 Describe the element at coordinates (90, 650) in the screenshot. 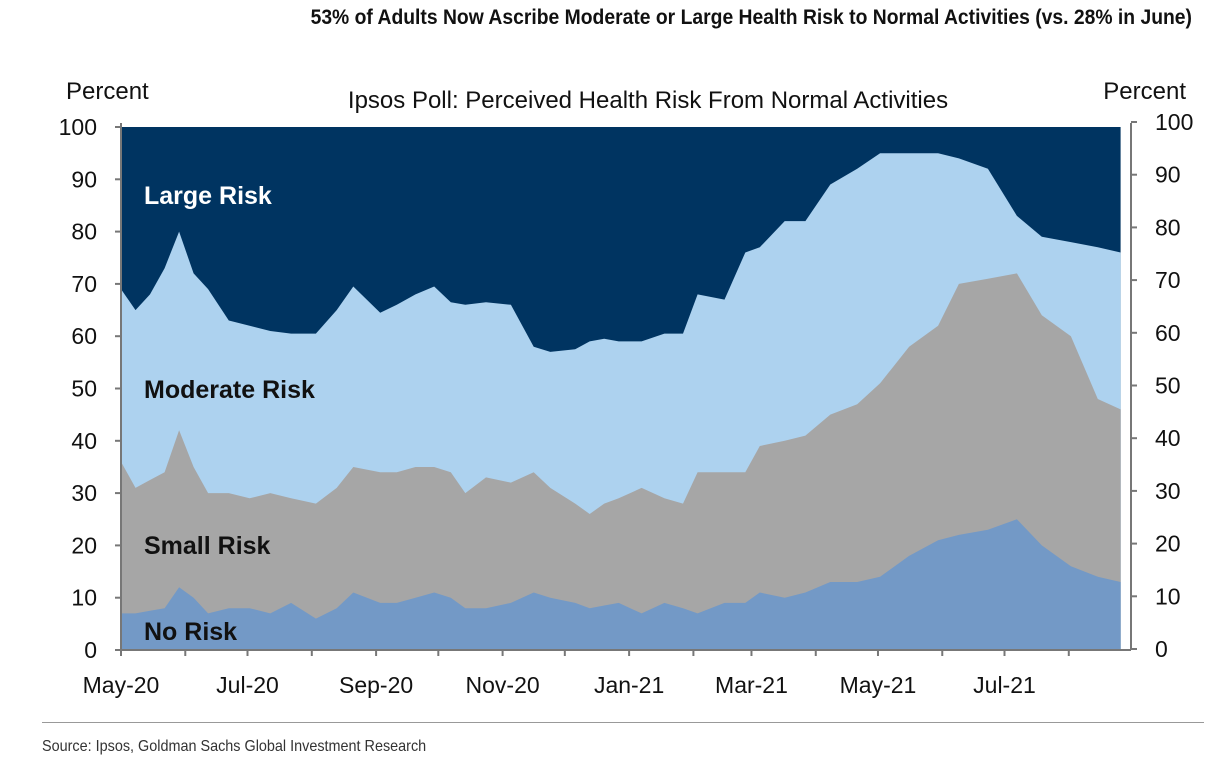

I see `y-tick-label-left: 0` at that location.